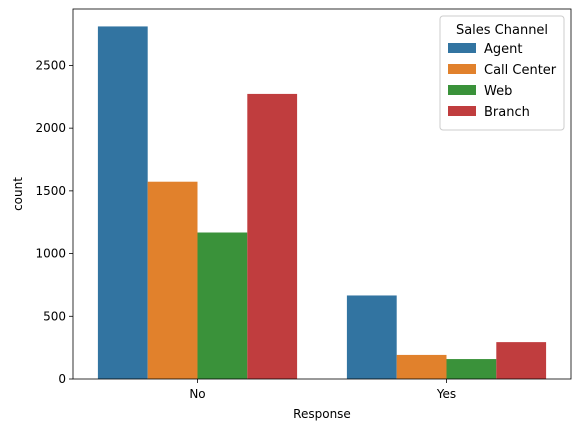  What do you see at coordinates (54, 316) in the screenshot?
I see `y-tick-label: 500` at bounding box center [54, 316].